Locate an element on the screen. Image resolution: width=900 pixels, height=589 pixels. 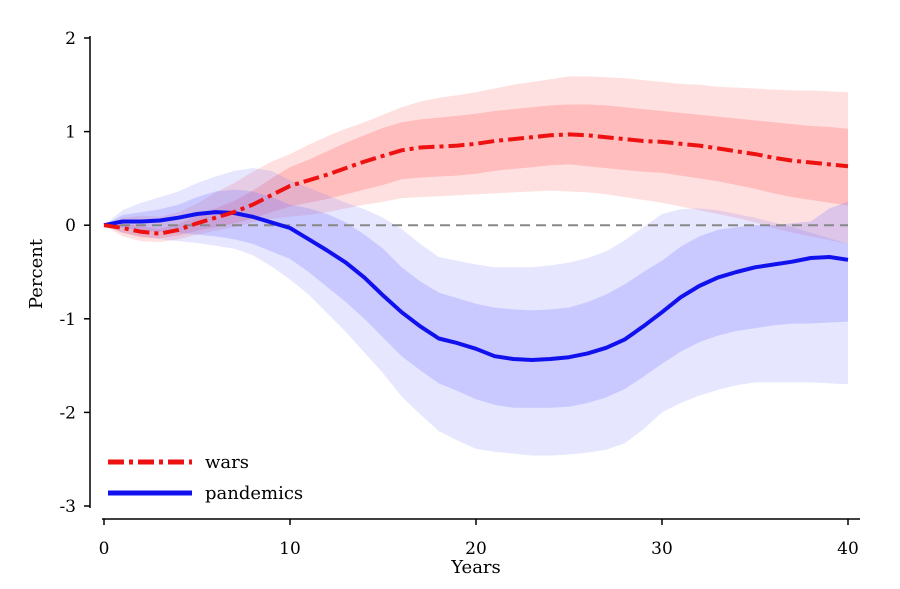
x-tick-label-10: 10 is located at coordinates (290, 549).